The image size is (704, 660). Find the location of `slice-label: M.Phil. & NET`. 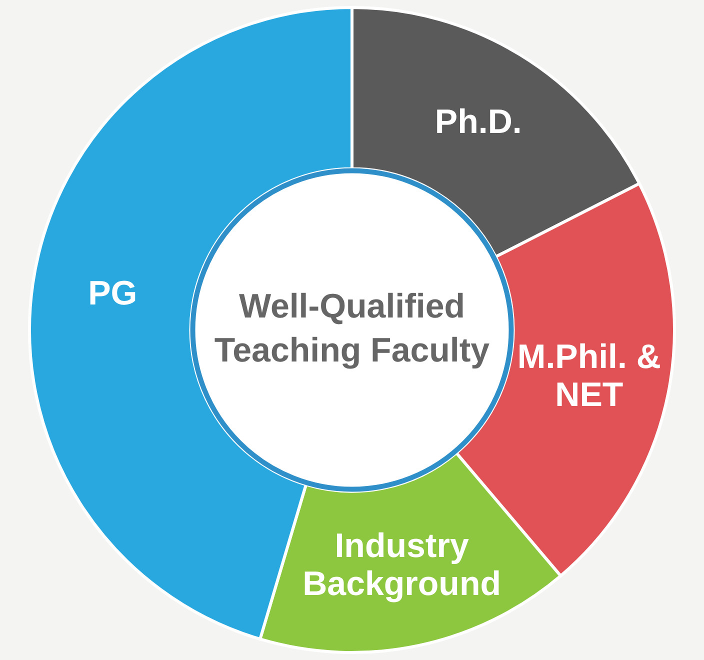

slice-label: M.Phil. & NET is located at coordinates (589, 376).